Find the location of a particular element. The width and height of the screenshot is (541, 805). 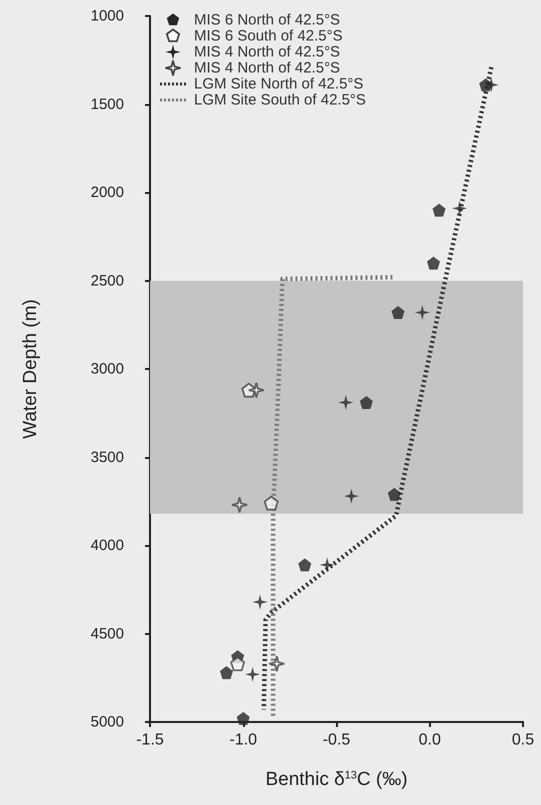

legend-label: LGM Site South of 42.5°S is located at coordinates (280, 100).